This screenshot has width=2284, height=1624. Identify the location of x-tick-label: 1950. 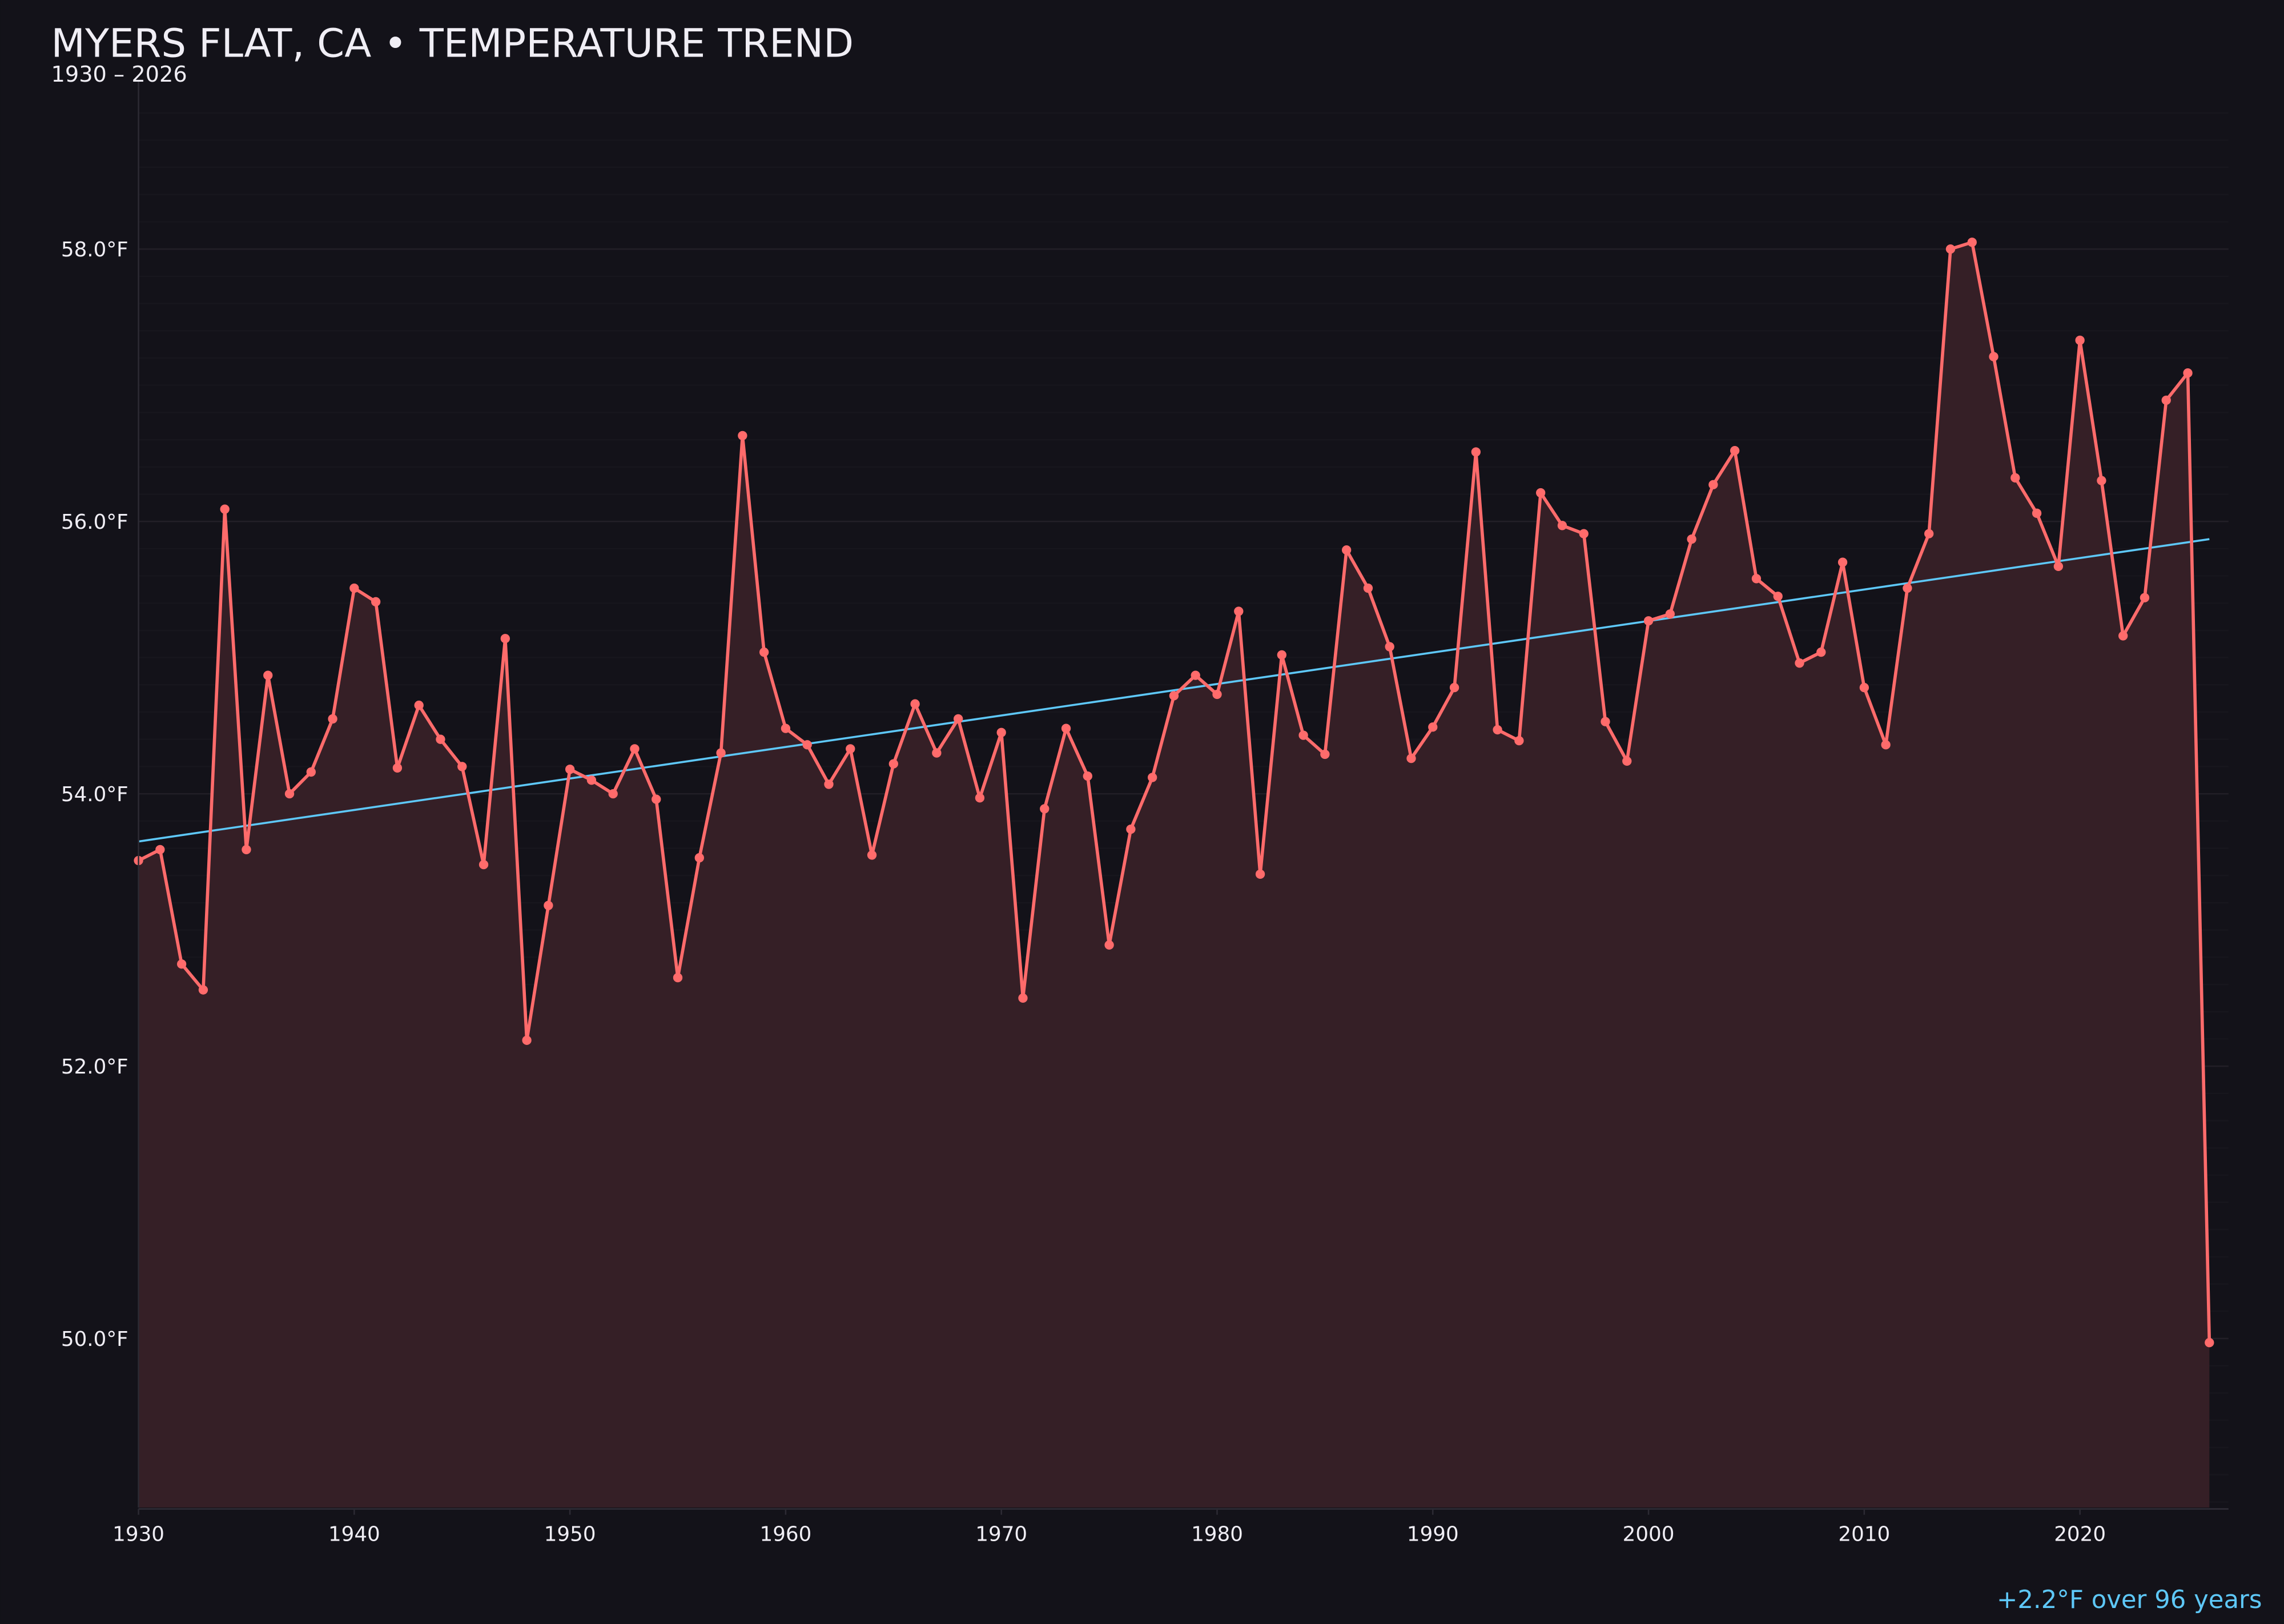
(570, 1534).